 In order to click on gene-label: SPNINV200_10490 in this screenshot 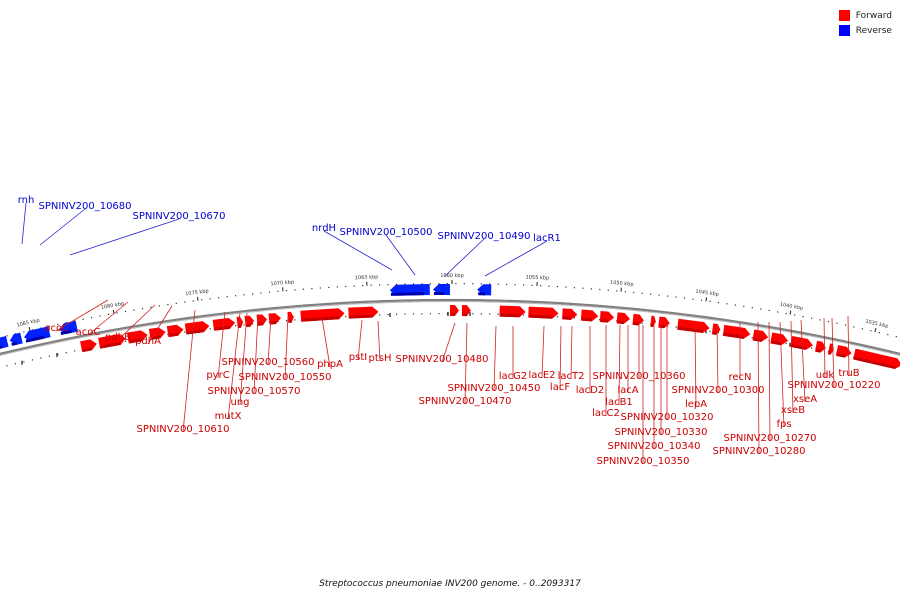, I will do `click(483, 236)`.